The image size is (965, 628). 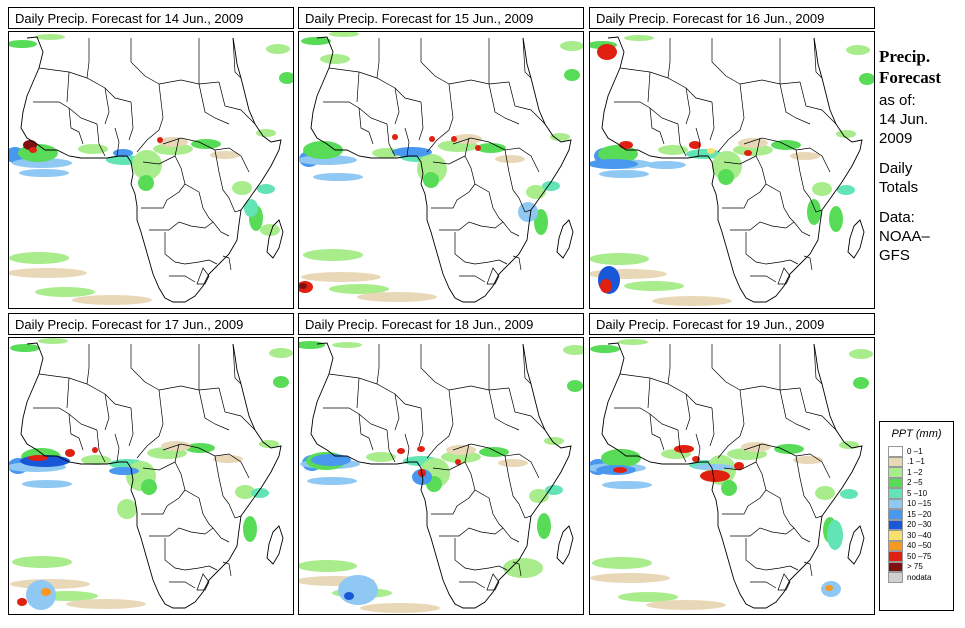 What do you see at coordinates (896, 138) in the screenshot?
I see `asof-date-2: 2009` at bounding box center [896, 138].